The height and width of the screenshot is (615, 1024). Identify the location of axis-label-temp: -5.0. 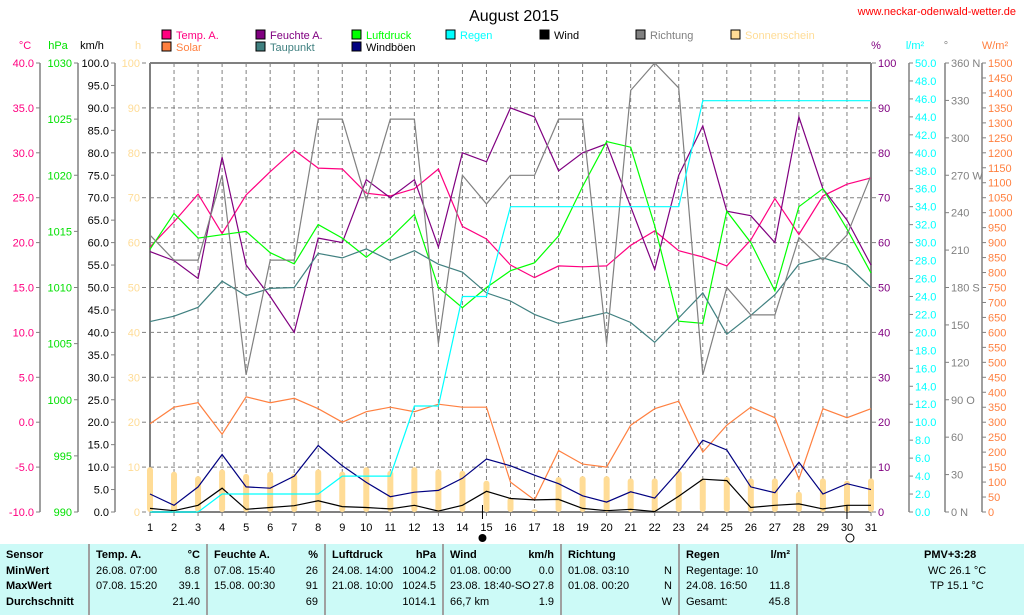
(24, 468).